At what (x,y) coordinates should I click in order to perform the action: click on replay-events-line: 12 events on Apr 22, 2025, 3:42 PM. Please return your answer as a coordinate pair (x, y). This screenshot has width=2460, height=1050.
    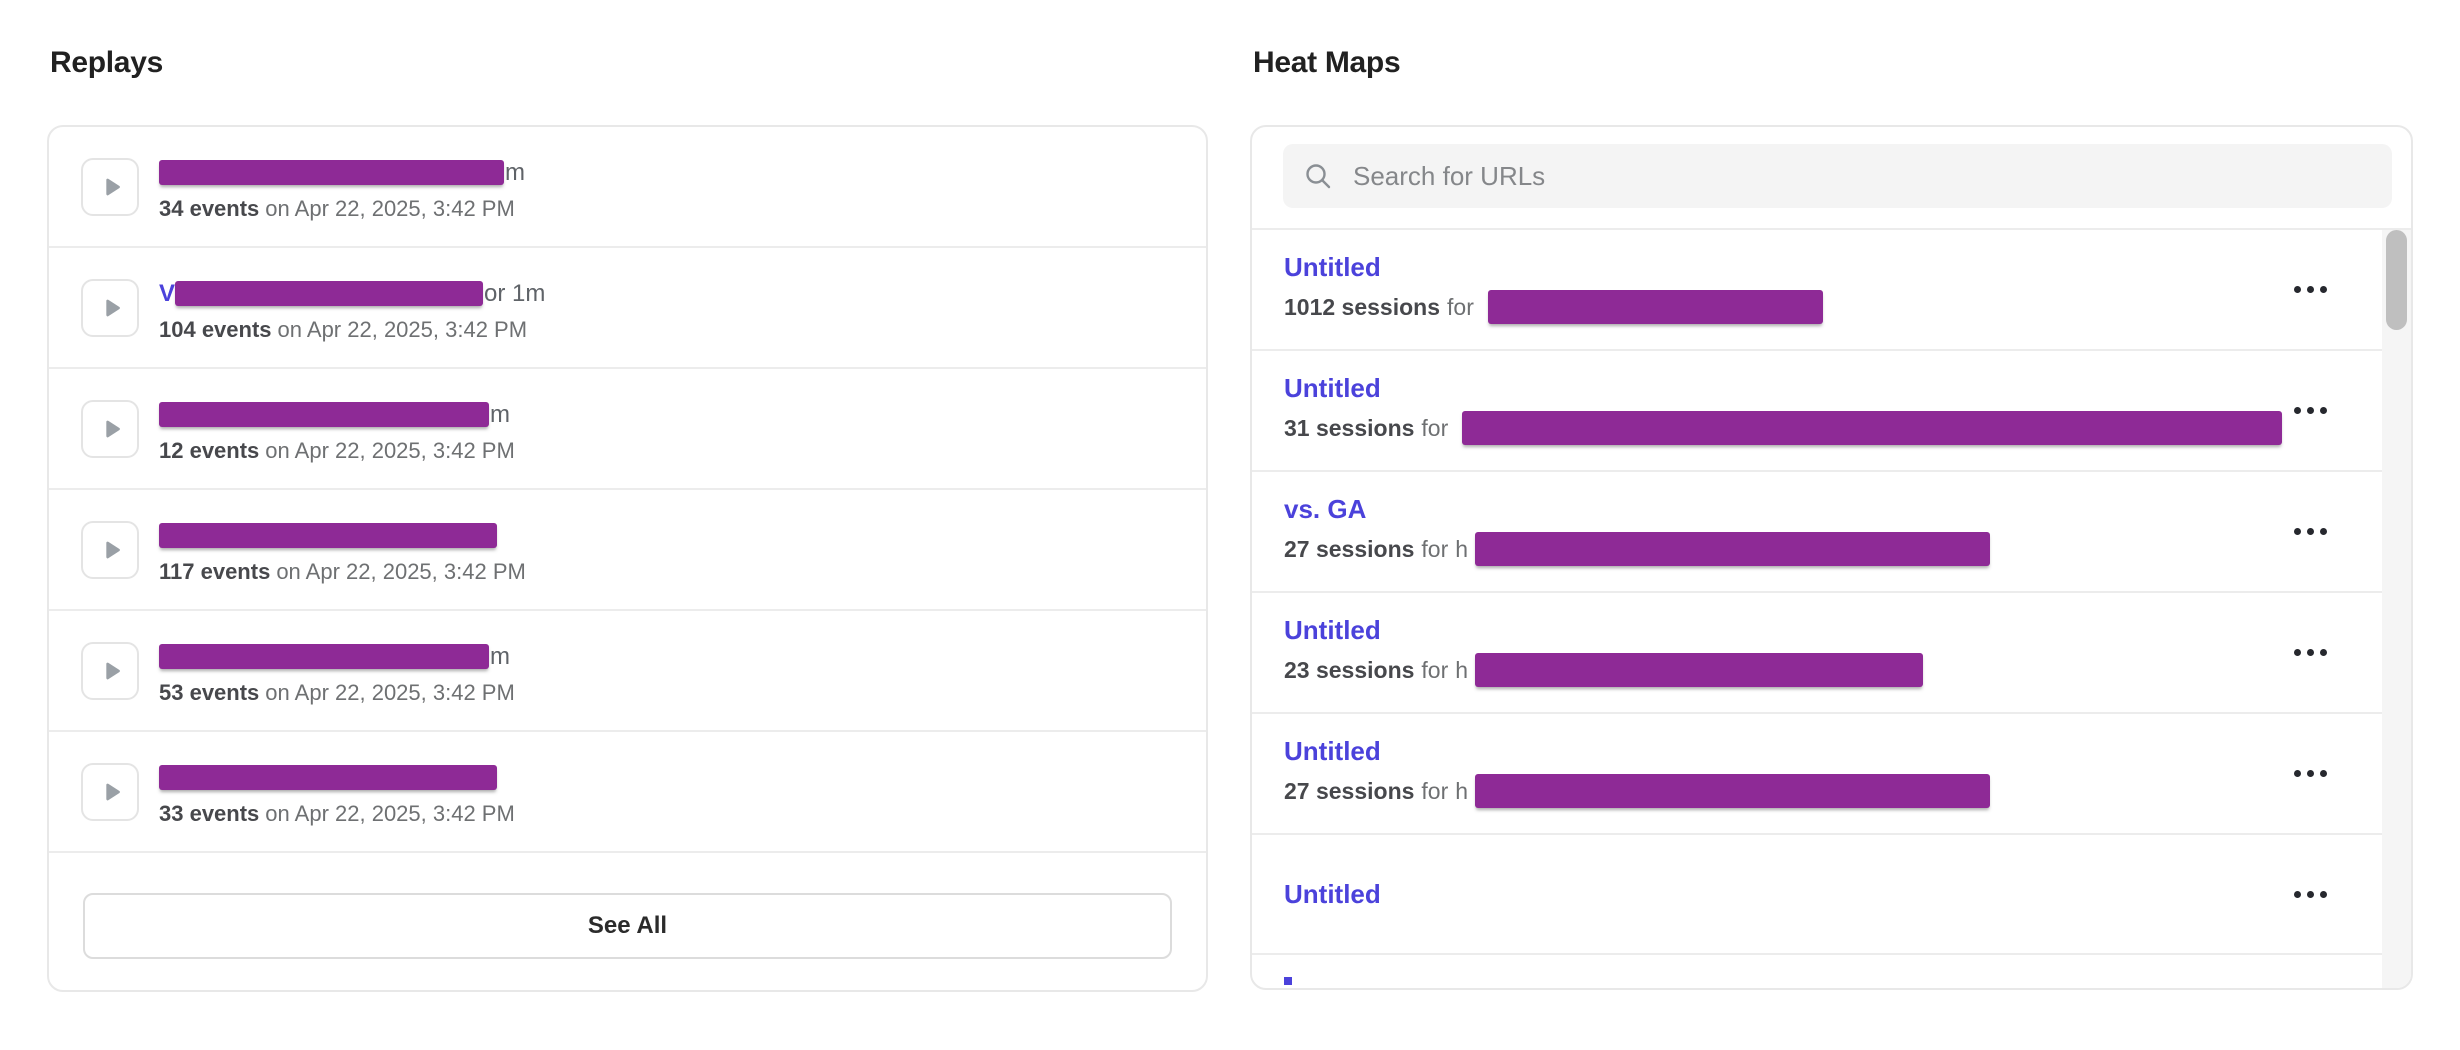
    Looking at the image, I should click on (337, 451).